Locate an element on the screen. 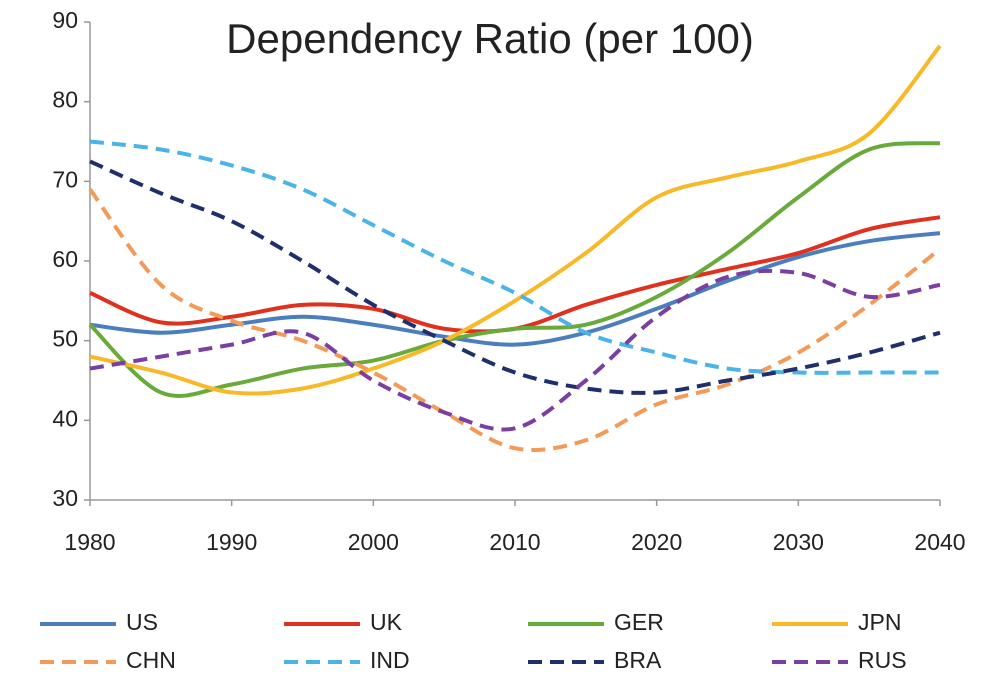 The width and height of the screenshot is (991, 677). x-tick-label: 2030 is located at coordinates (798, 542).